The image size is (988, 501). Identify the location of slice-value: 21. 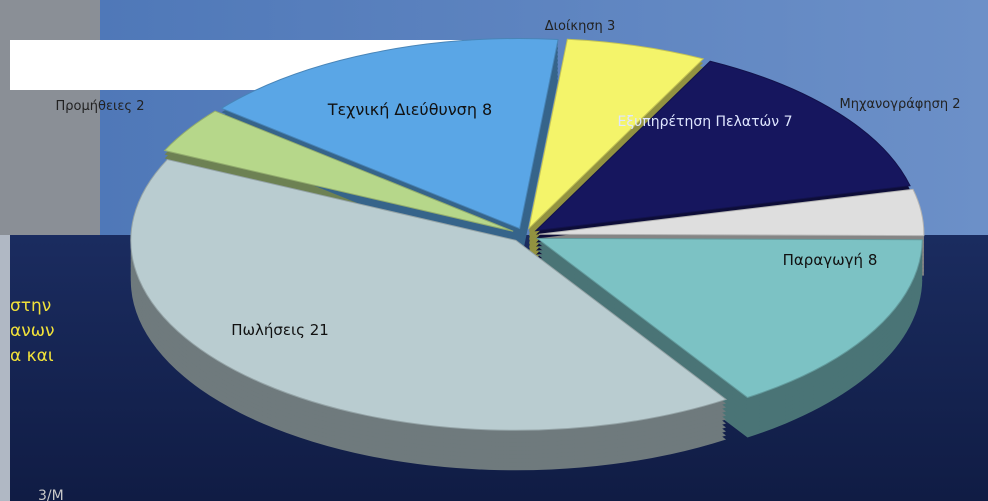
(319, 330).